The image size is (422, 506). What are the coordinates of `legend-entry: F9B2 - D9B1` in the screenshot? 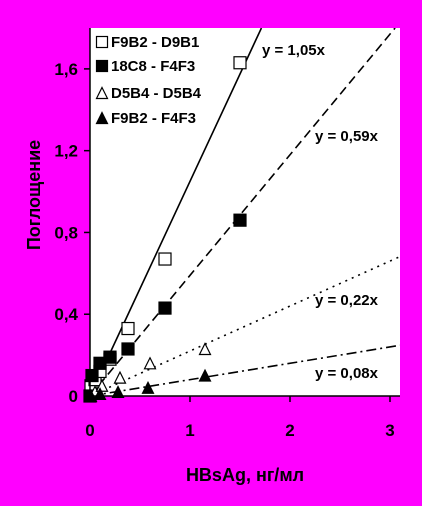 It's located at (155, 42).